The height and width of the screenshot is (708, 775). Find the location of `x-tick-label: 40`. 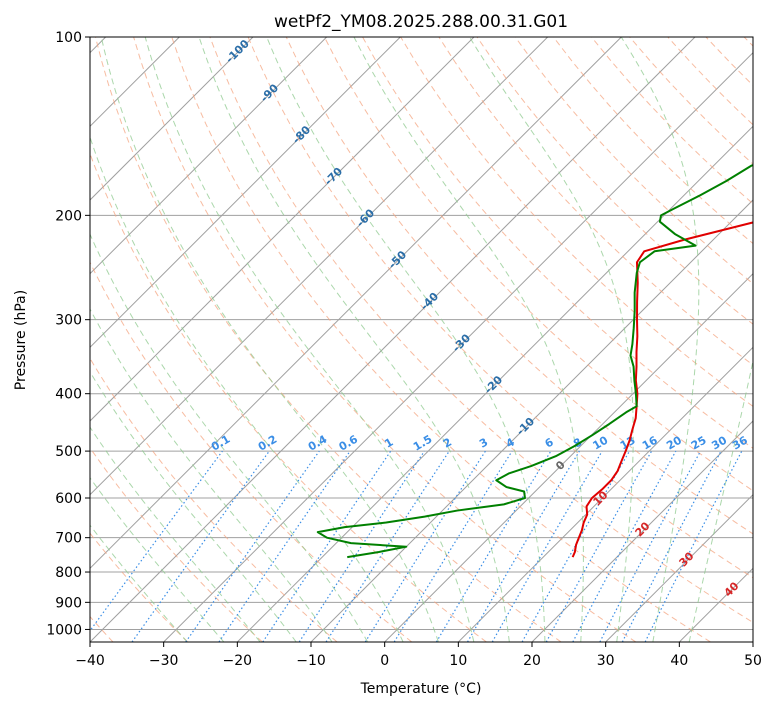

x-tick-label: 40 is located at coordinates (679, 661).